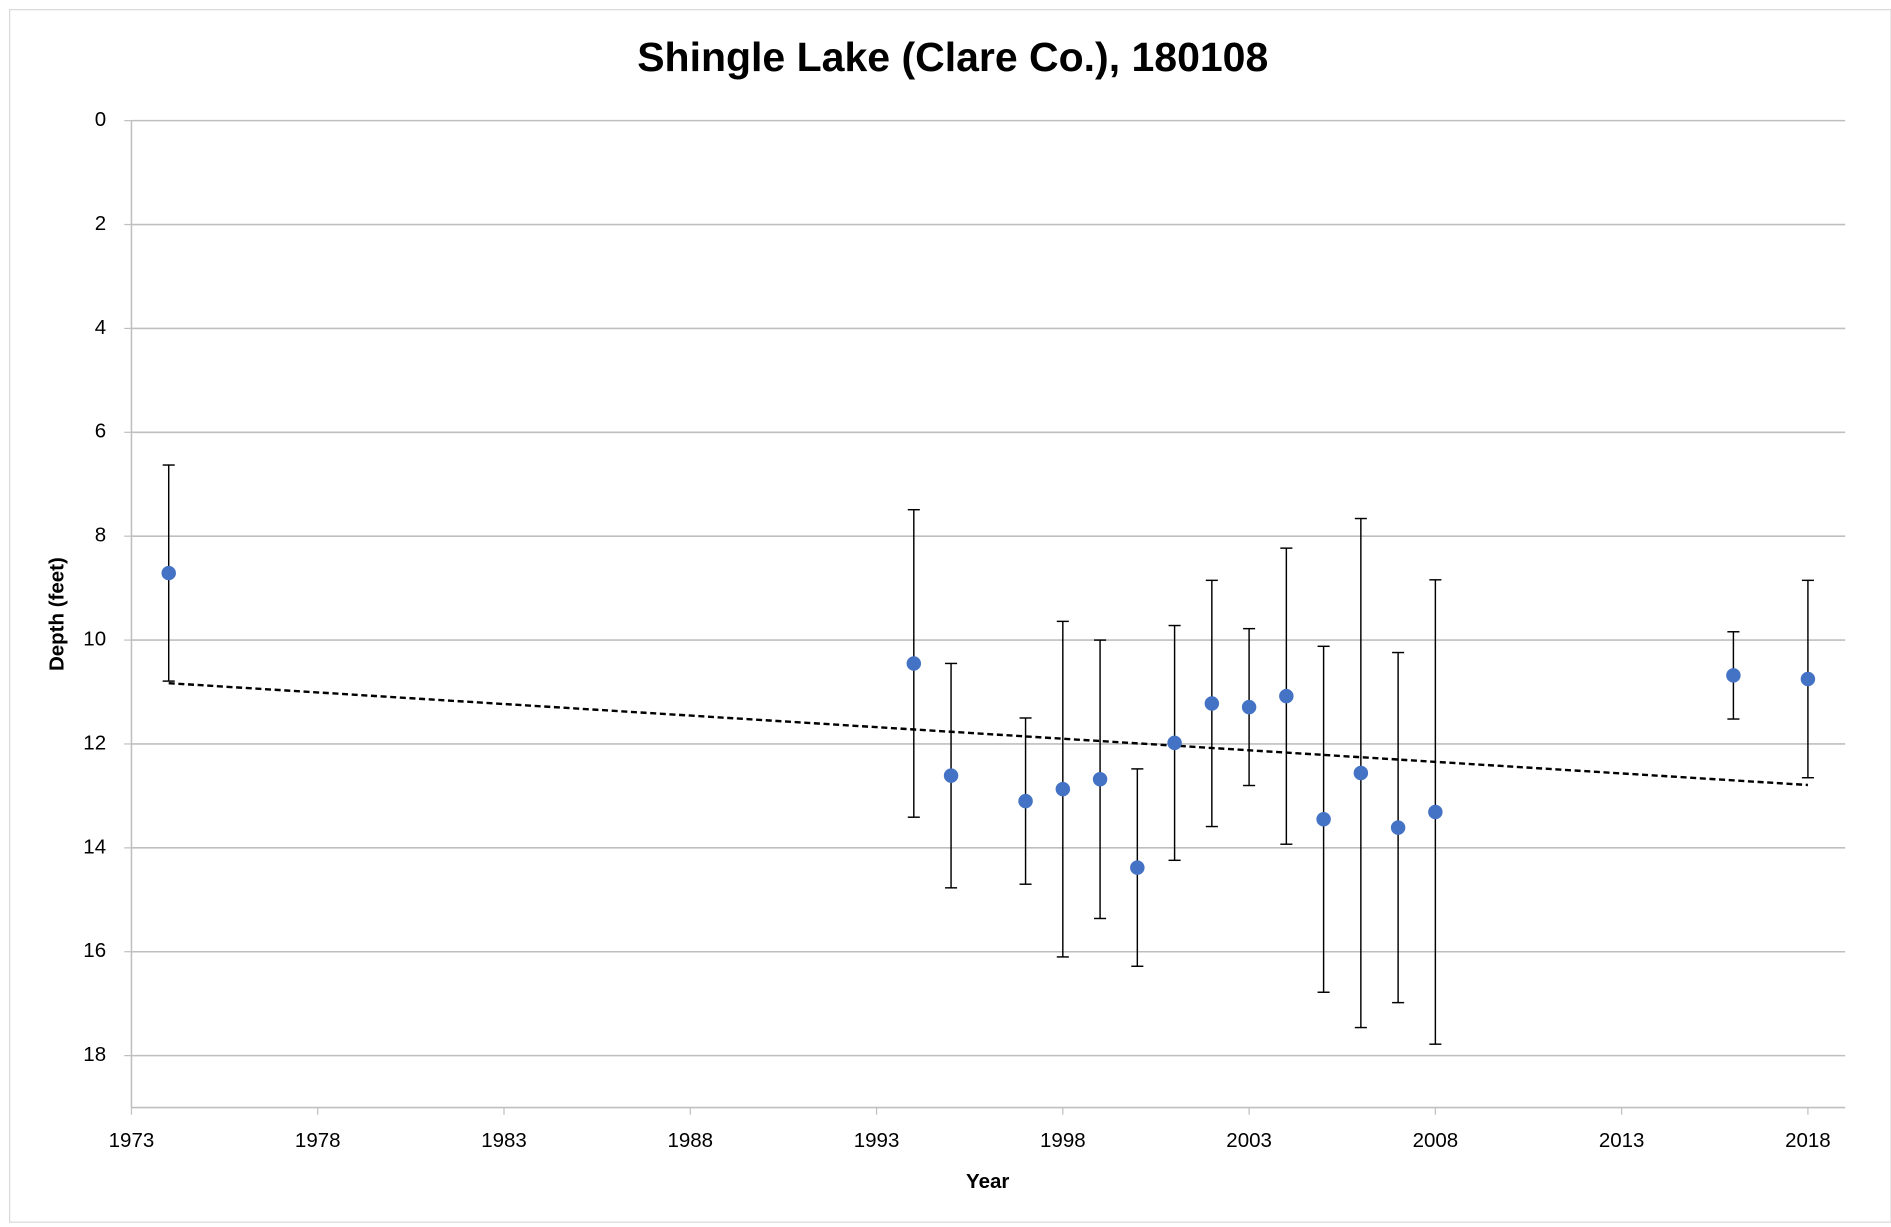 This screenshot has height=1227, width=1891. I want to click on y-tick-label: 12, so click(94, 742).